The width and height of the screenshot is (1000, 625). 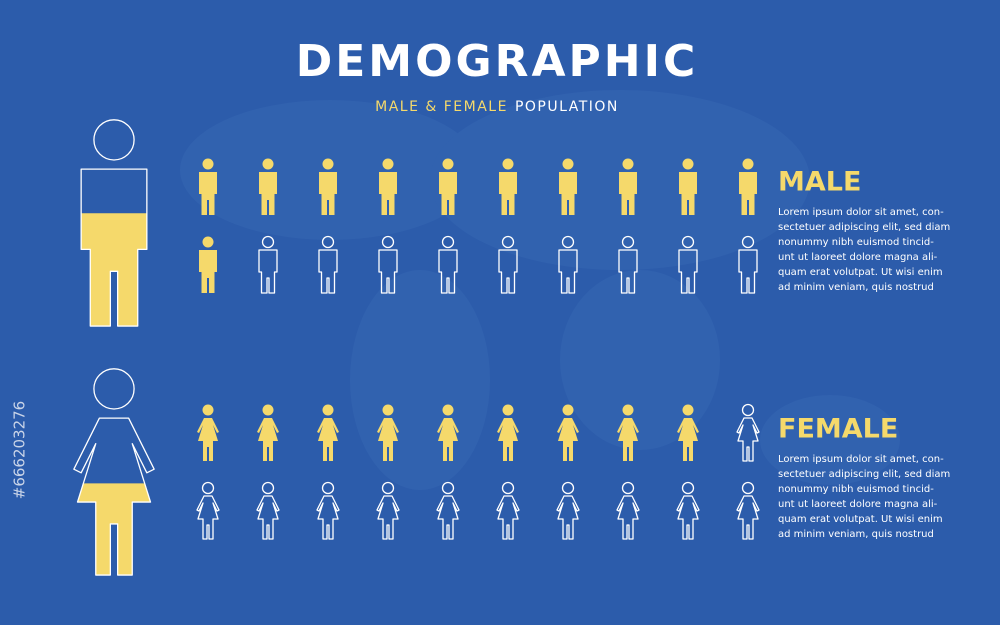 What do you see at coordinates (497, 61) in the screenshot?
I see `title: DEMOGRAPHIC` at bounding box center [497, 61].